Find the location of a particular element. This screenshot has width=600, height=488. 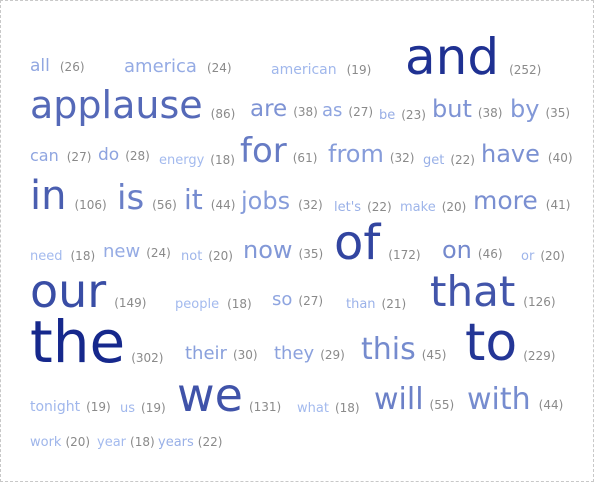

word-count-label: (55) is located at coordinates (442, 405).